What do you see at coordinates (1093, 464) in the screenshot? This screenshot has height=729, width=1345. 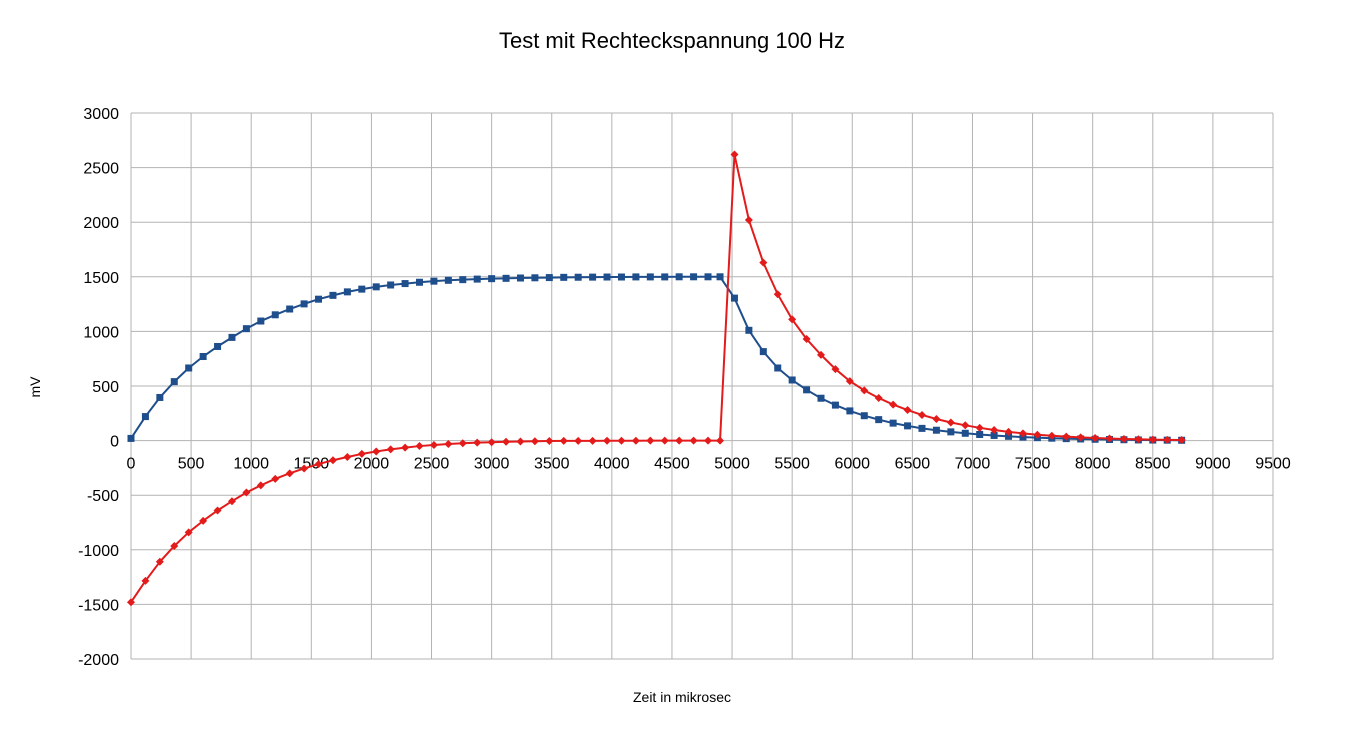 I see `x-tick-label: 8000` at bounding box center [1093, 464].